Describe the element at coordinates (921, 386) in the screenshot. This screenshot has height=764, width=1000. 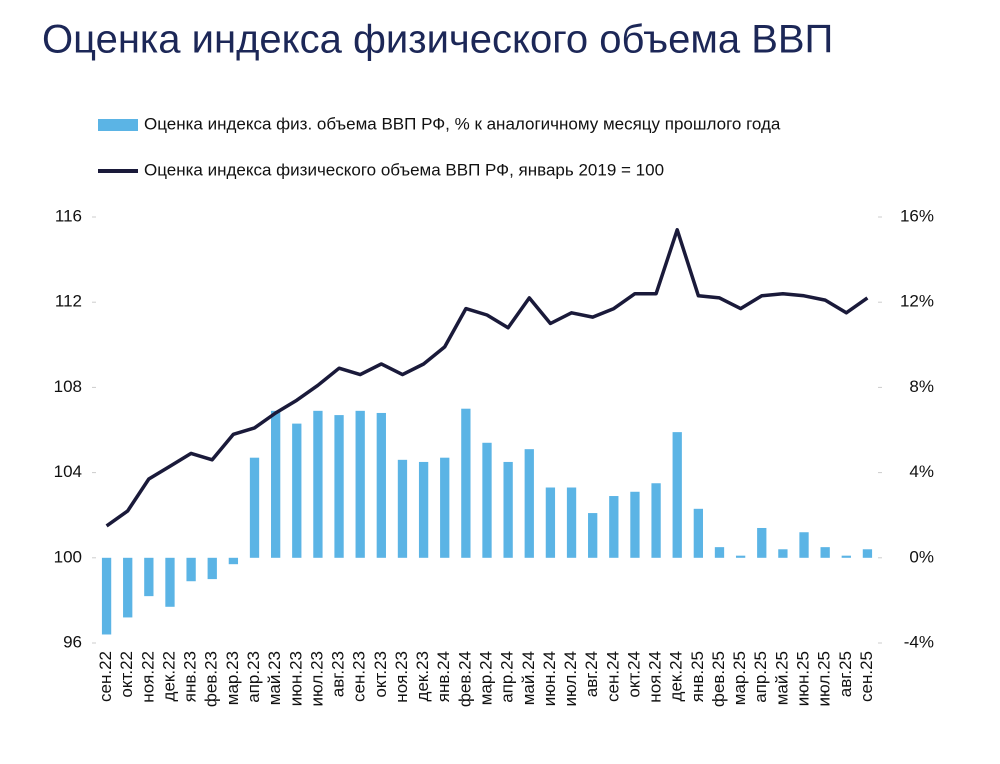
I see `y2-tick-label: 8%` at that location.